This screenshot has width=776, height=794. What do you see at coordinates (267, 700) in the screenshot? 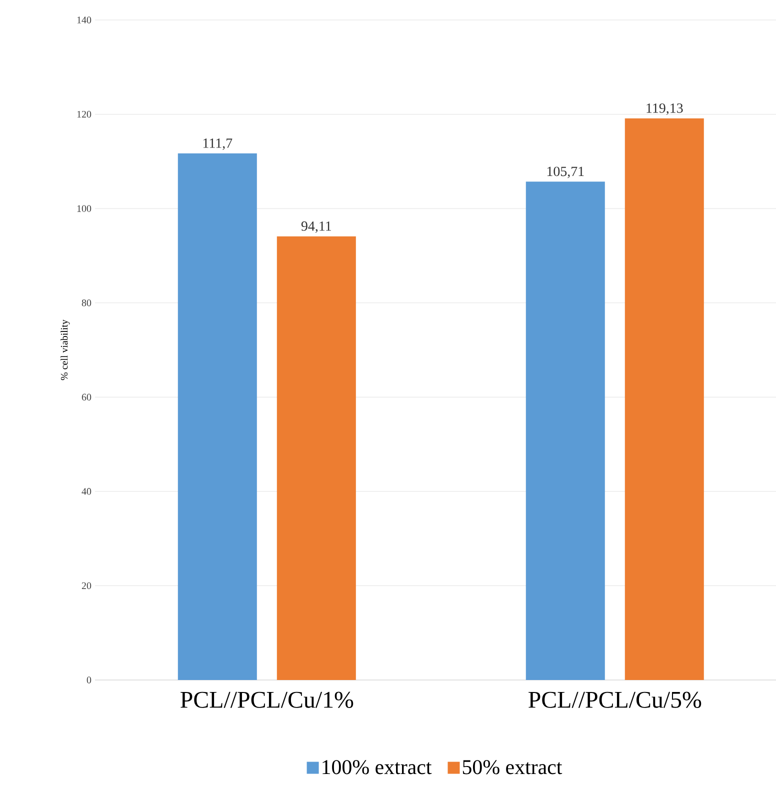
I see `x-tick-label: PCL//PCL/Cu/1%` at bounding box center [267, 700].